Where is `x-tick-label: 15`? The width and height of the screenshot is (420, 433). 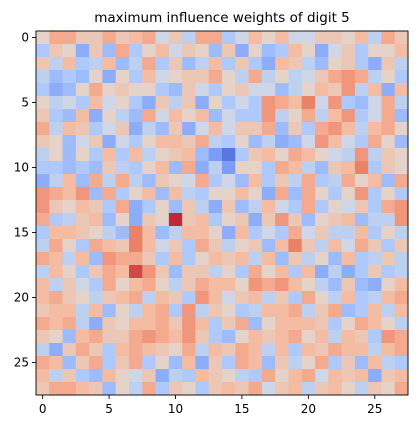
x-tick-label: 15 is located at coordinates (241, 409).